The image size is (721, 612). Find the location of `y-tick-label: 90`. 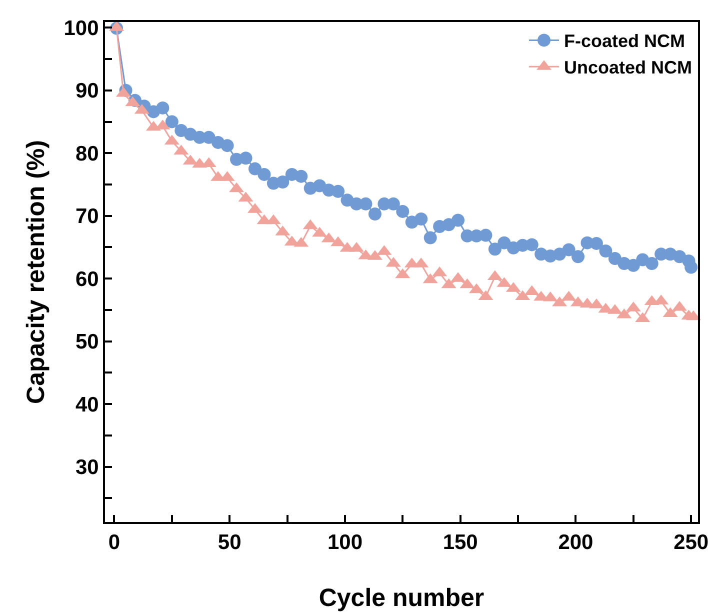

y-tick-label: 90 is located at coordinates (87, 91).